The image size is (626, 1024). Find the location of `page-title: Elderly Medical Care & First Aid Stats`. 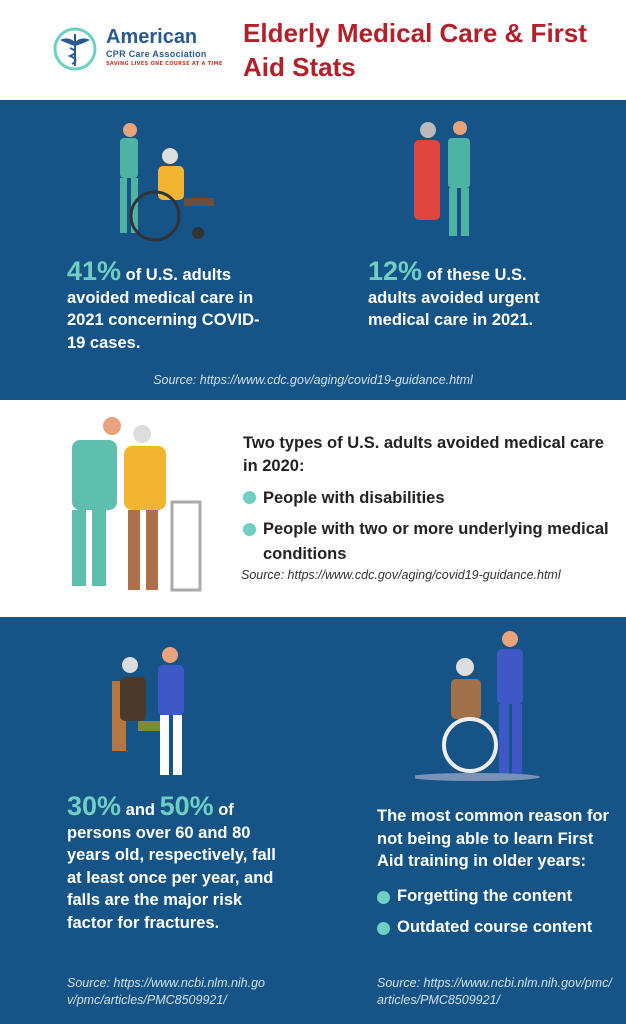

page-title: Elderly Medical Care & First Aid Stats is located at coordinates (415, 50).